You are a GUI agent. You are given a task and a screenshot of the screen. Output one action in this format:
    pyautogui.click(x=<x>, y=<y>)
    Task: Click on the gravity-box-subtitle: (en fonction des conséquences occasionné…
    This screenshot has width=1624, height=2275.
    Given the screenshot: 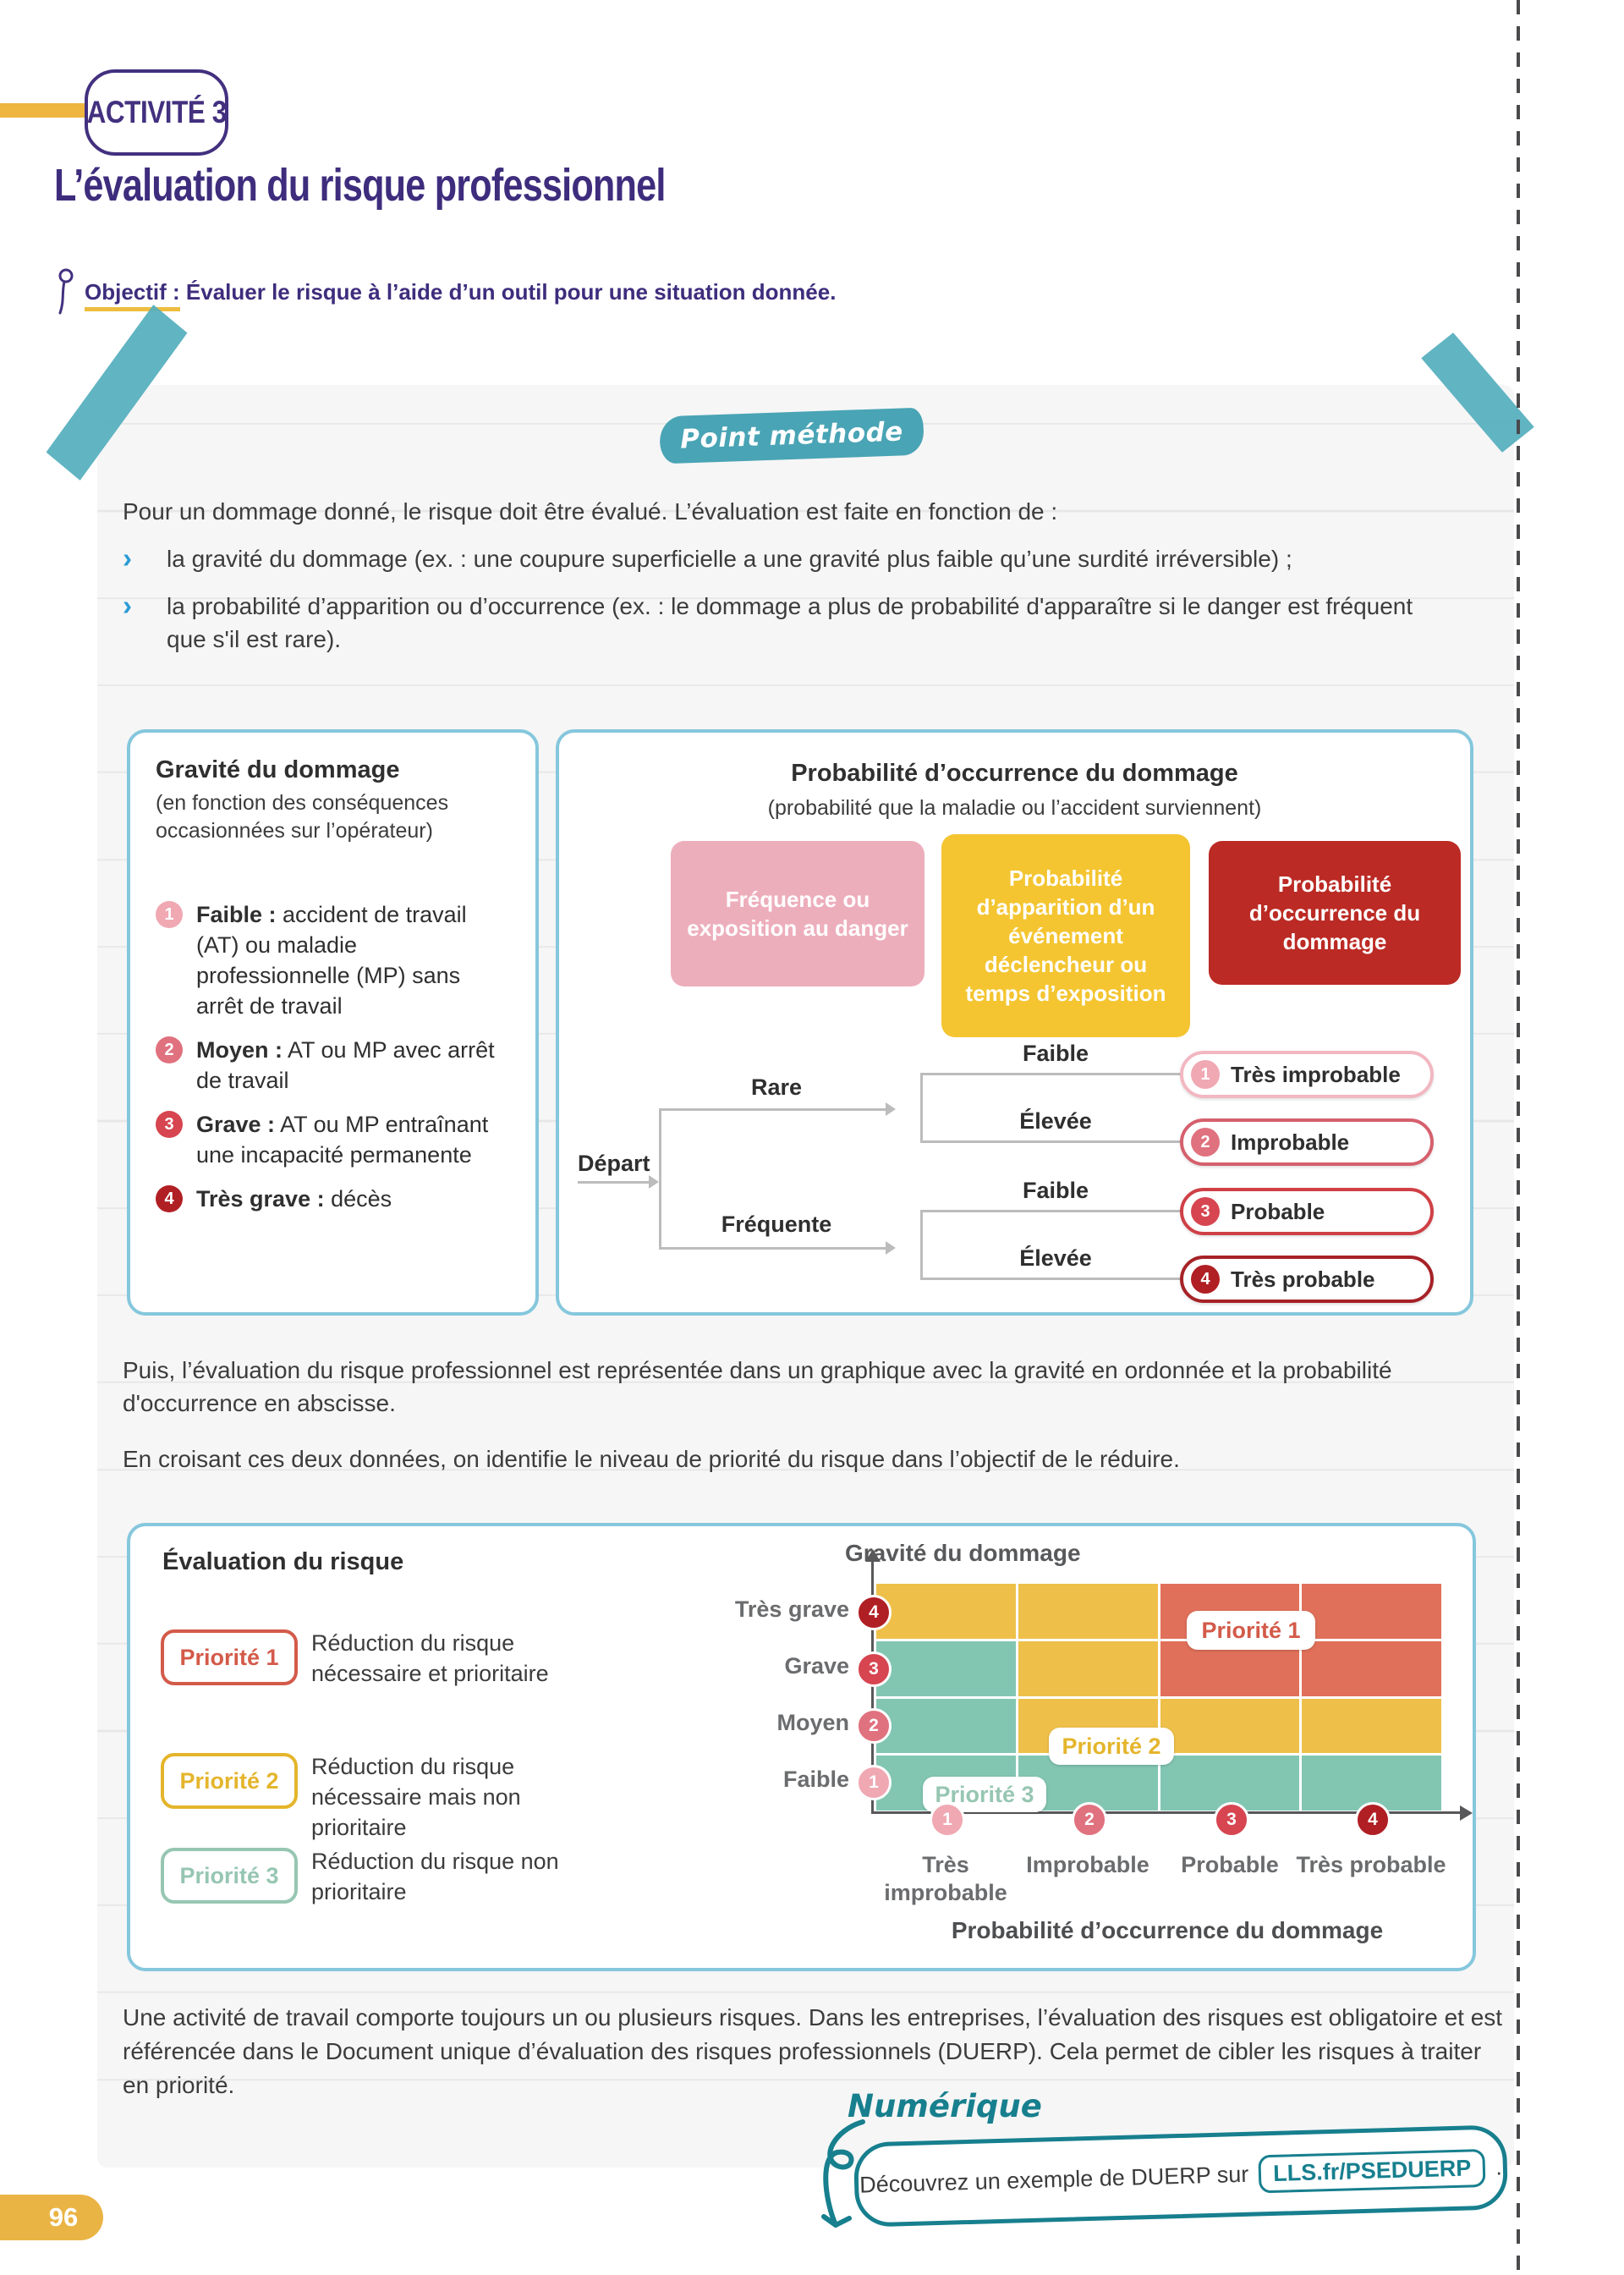 What is the action you would take?
    pyautogui.click(x=302, y=817)
    